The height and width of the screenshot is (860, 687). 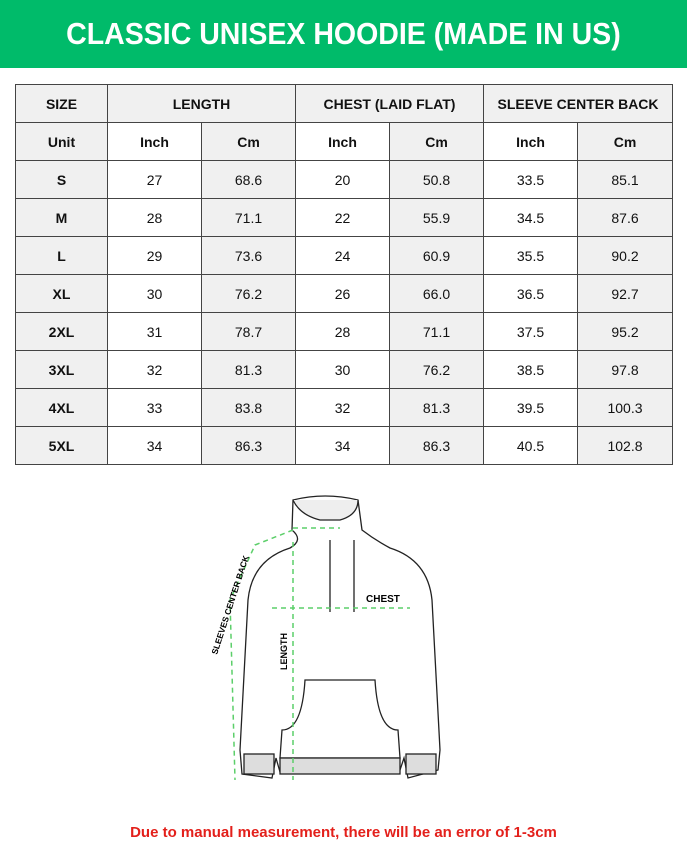 I want to click on table-row: 2XL 31 78.7 28 71.1 37.5 95.2, so click(x=344, y=331).